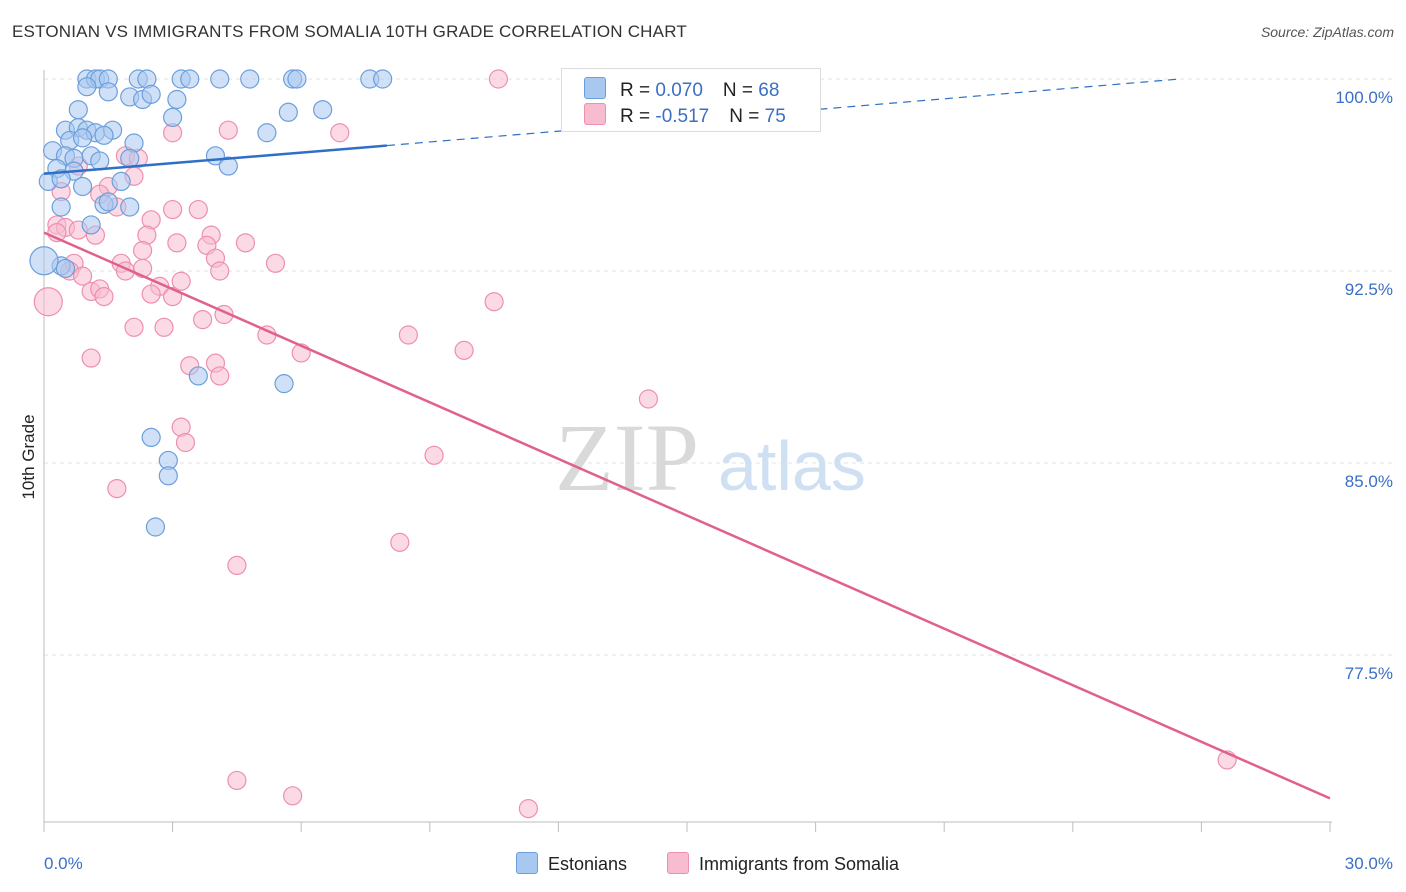  I want to click on x-tick-label: 30.0%, so click(1369, 863).